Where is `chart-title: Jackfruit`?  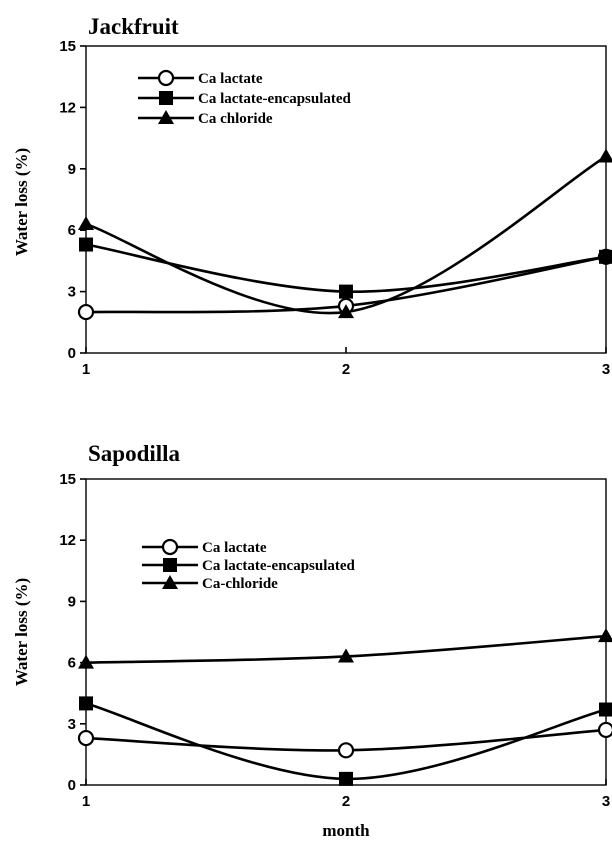
chart-title: Jackfruit is located at coordinates (133, 26).